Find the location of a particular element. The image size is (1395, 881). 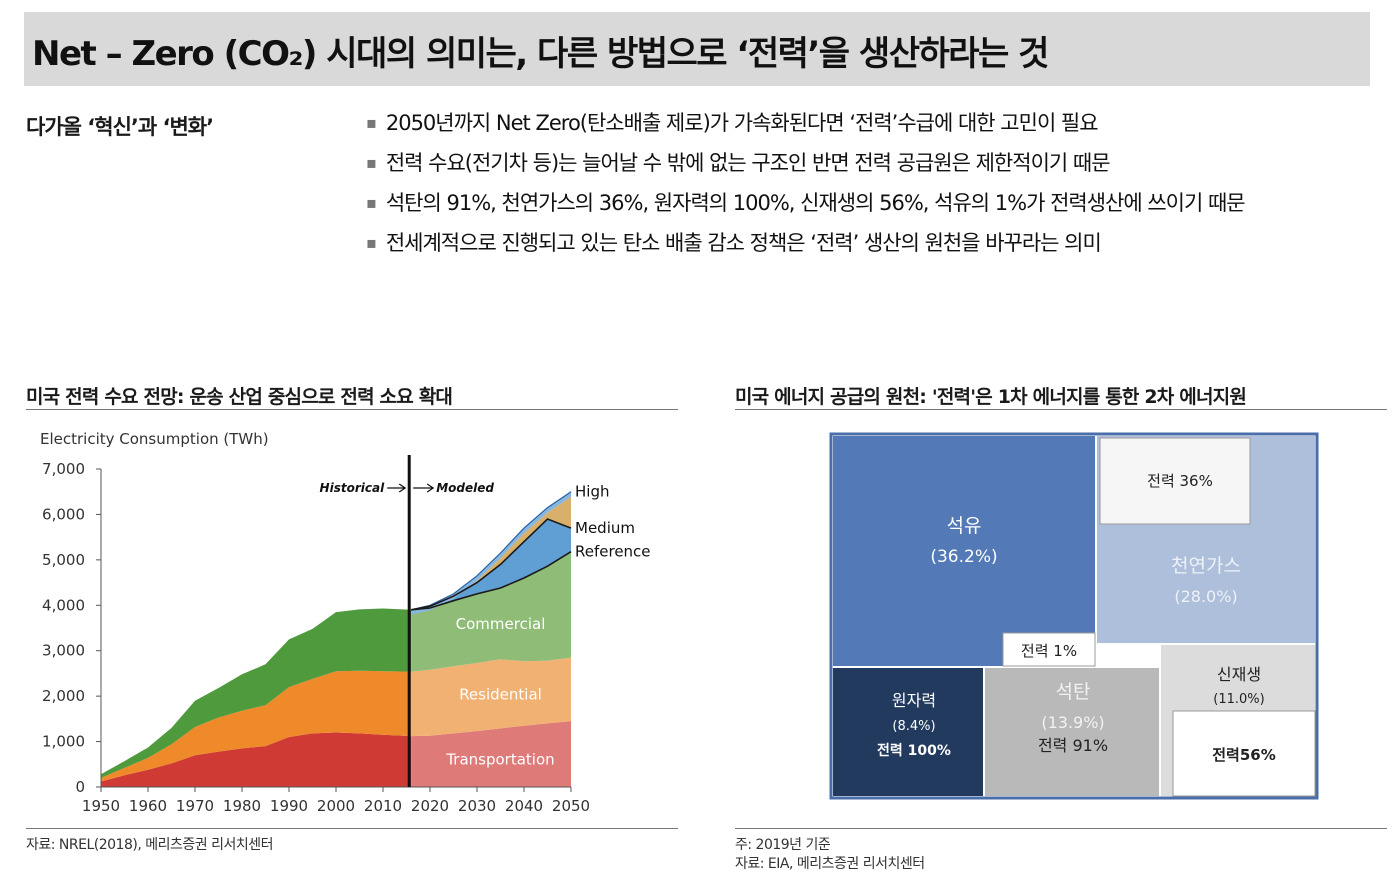

modeled-label: Modeled is located at coordinates (465, 488).